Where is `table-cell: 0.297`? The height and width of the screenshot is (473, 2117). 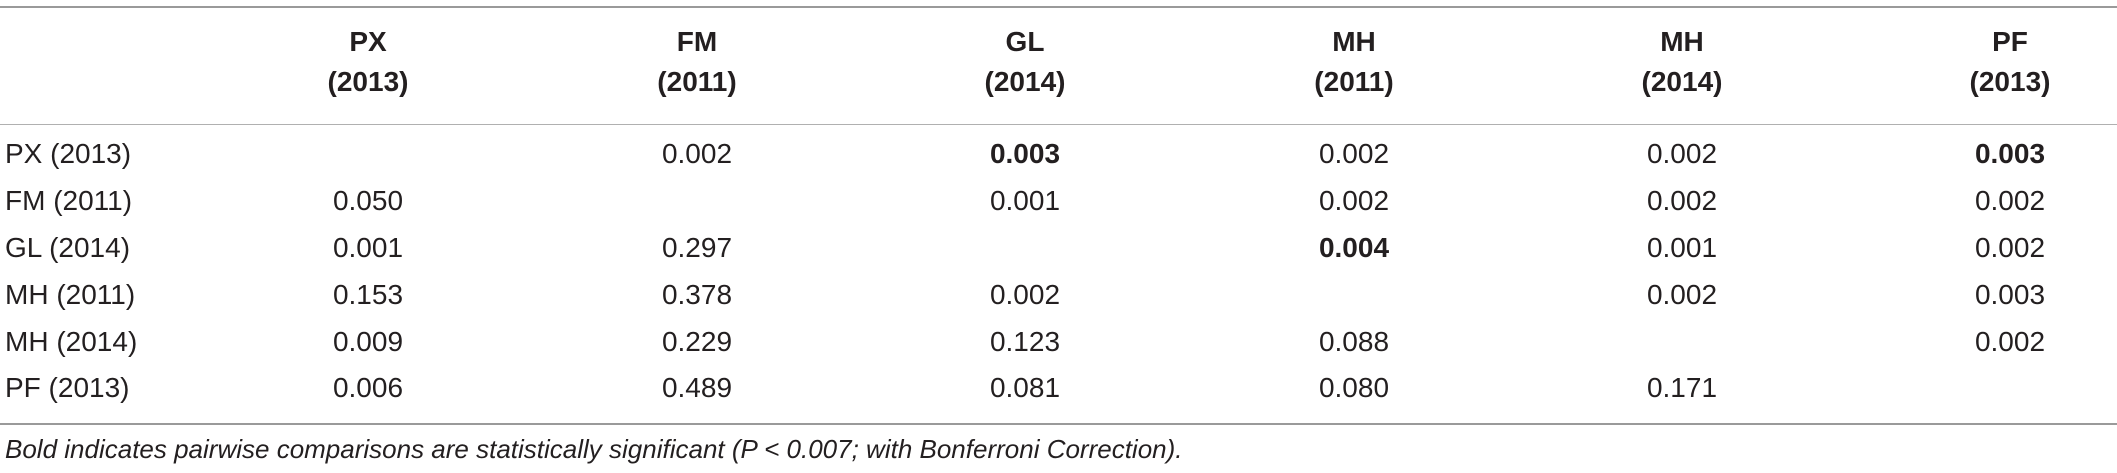
table-cell: 0.297 is located at coordinates (697, 247).